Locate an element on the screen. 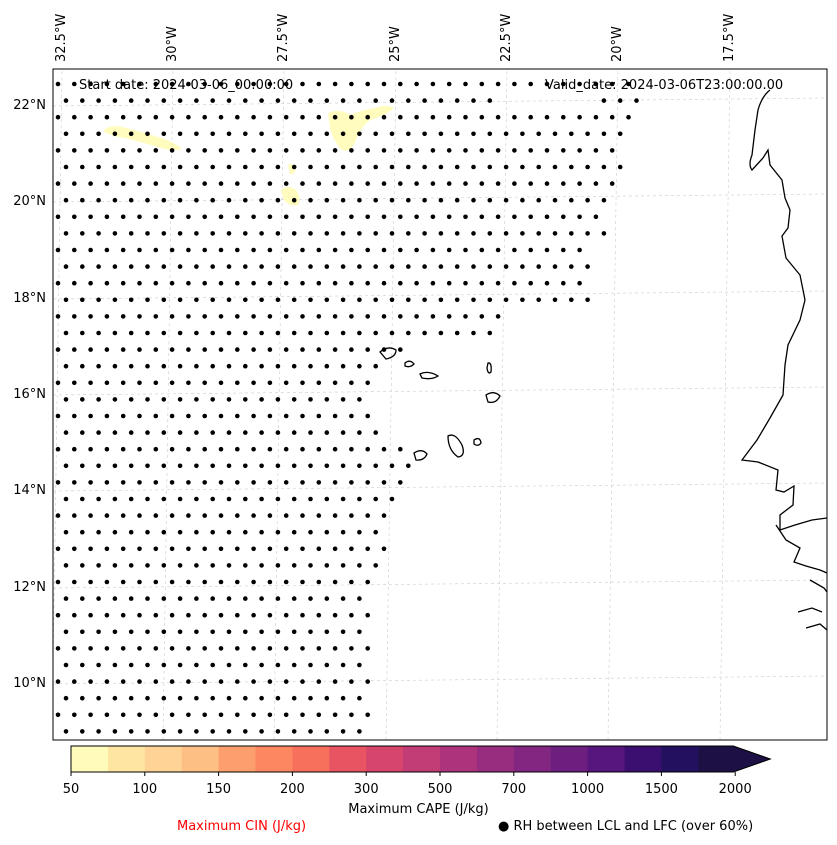  cape-colorbar is located at coordinates (421, 760).